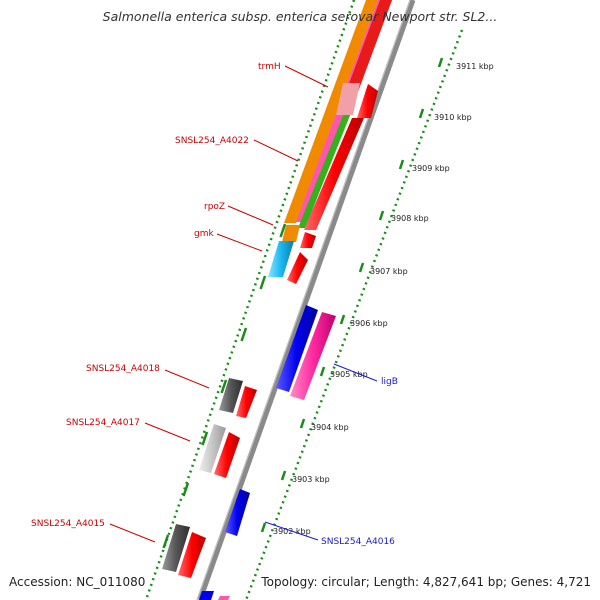 The image size is (600, 600). Describe the element at coordinates (475, 66) in the screenshot. I see `kbp-label: 3911 kbp` at that location.